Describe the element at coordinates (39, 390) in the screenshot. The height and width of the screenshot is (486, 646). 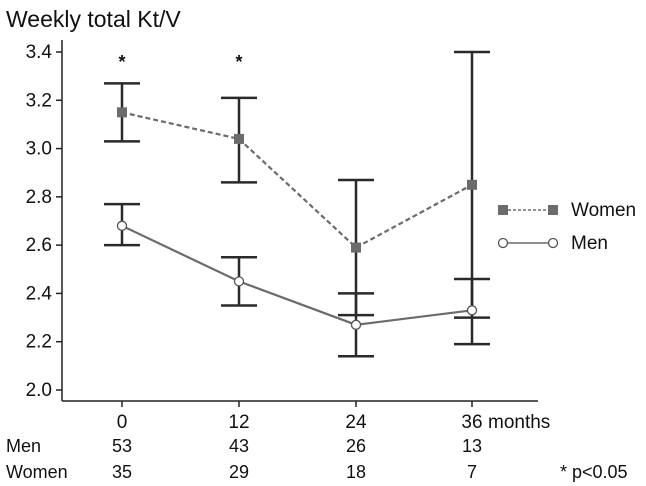
I see `y-tick-label: 2.0` at that location.